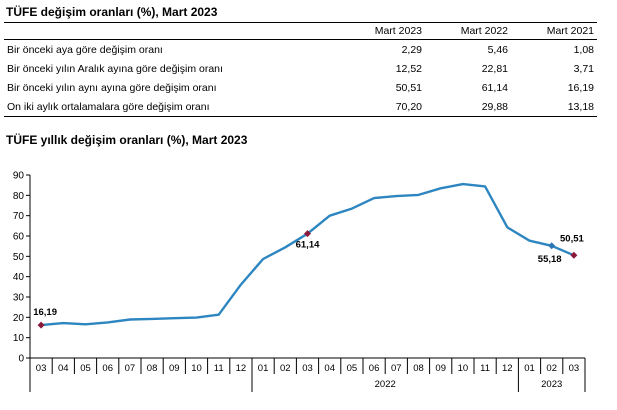 Image resolution: width=617 pixels, height=410 pixels. What do you see at coordinates (583, 49) in the screenshot?
I see `table-cell: 1,08` at bounding box center [583, 49].